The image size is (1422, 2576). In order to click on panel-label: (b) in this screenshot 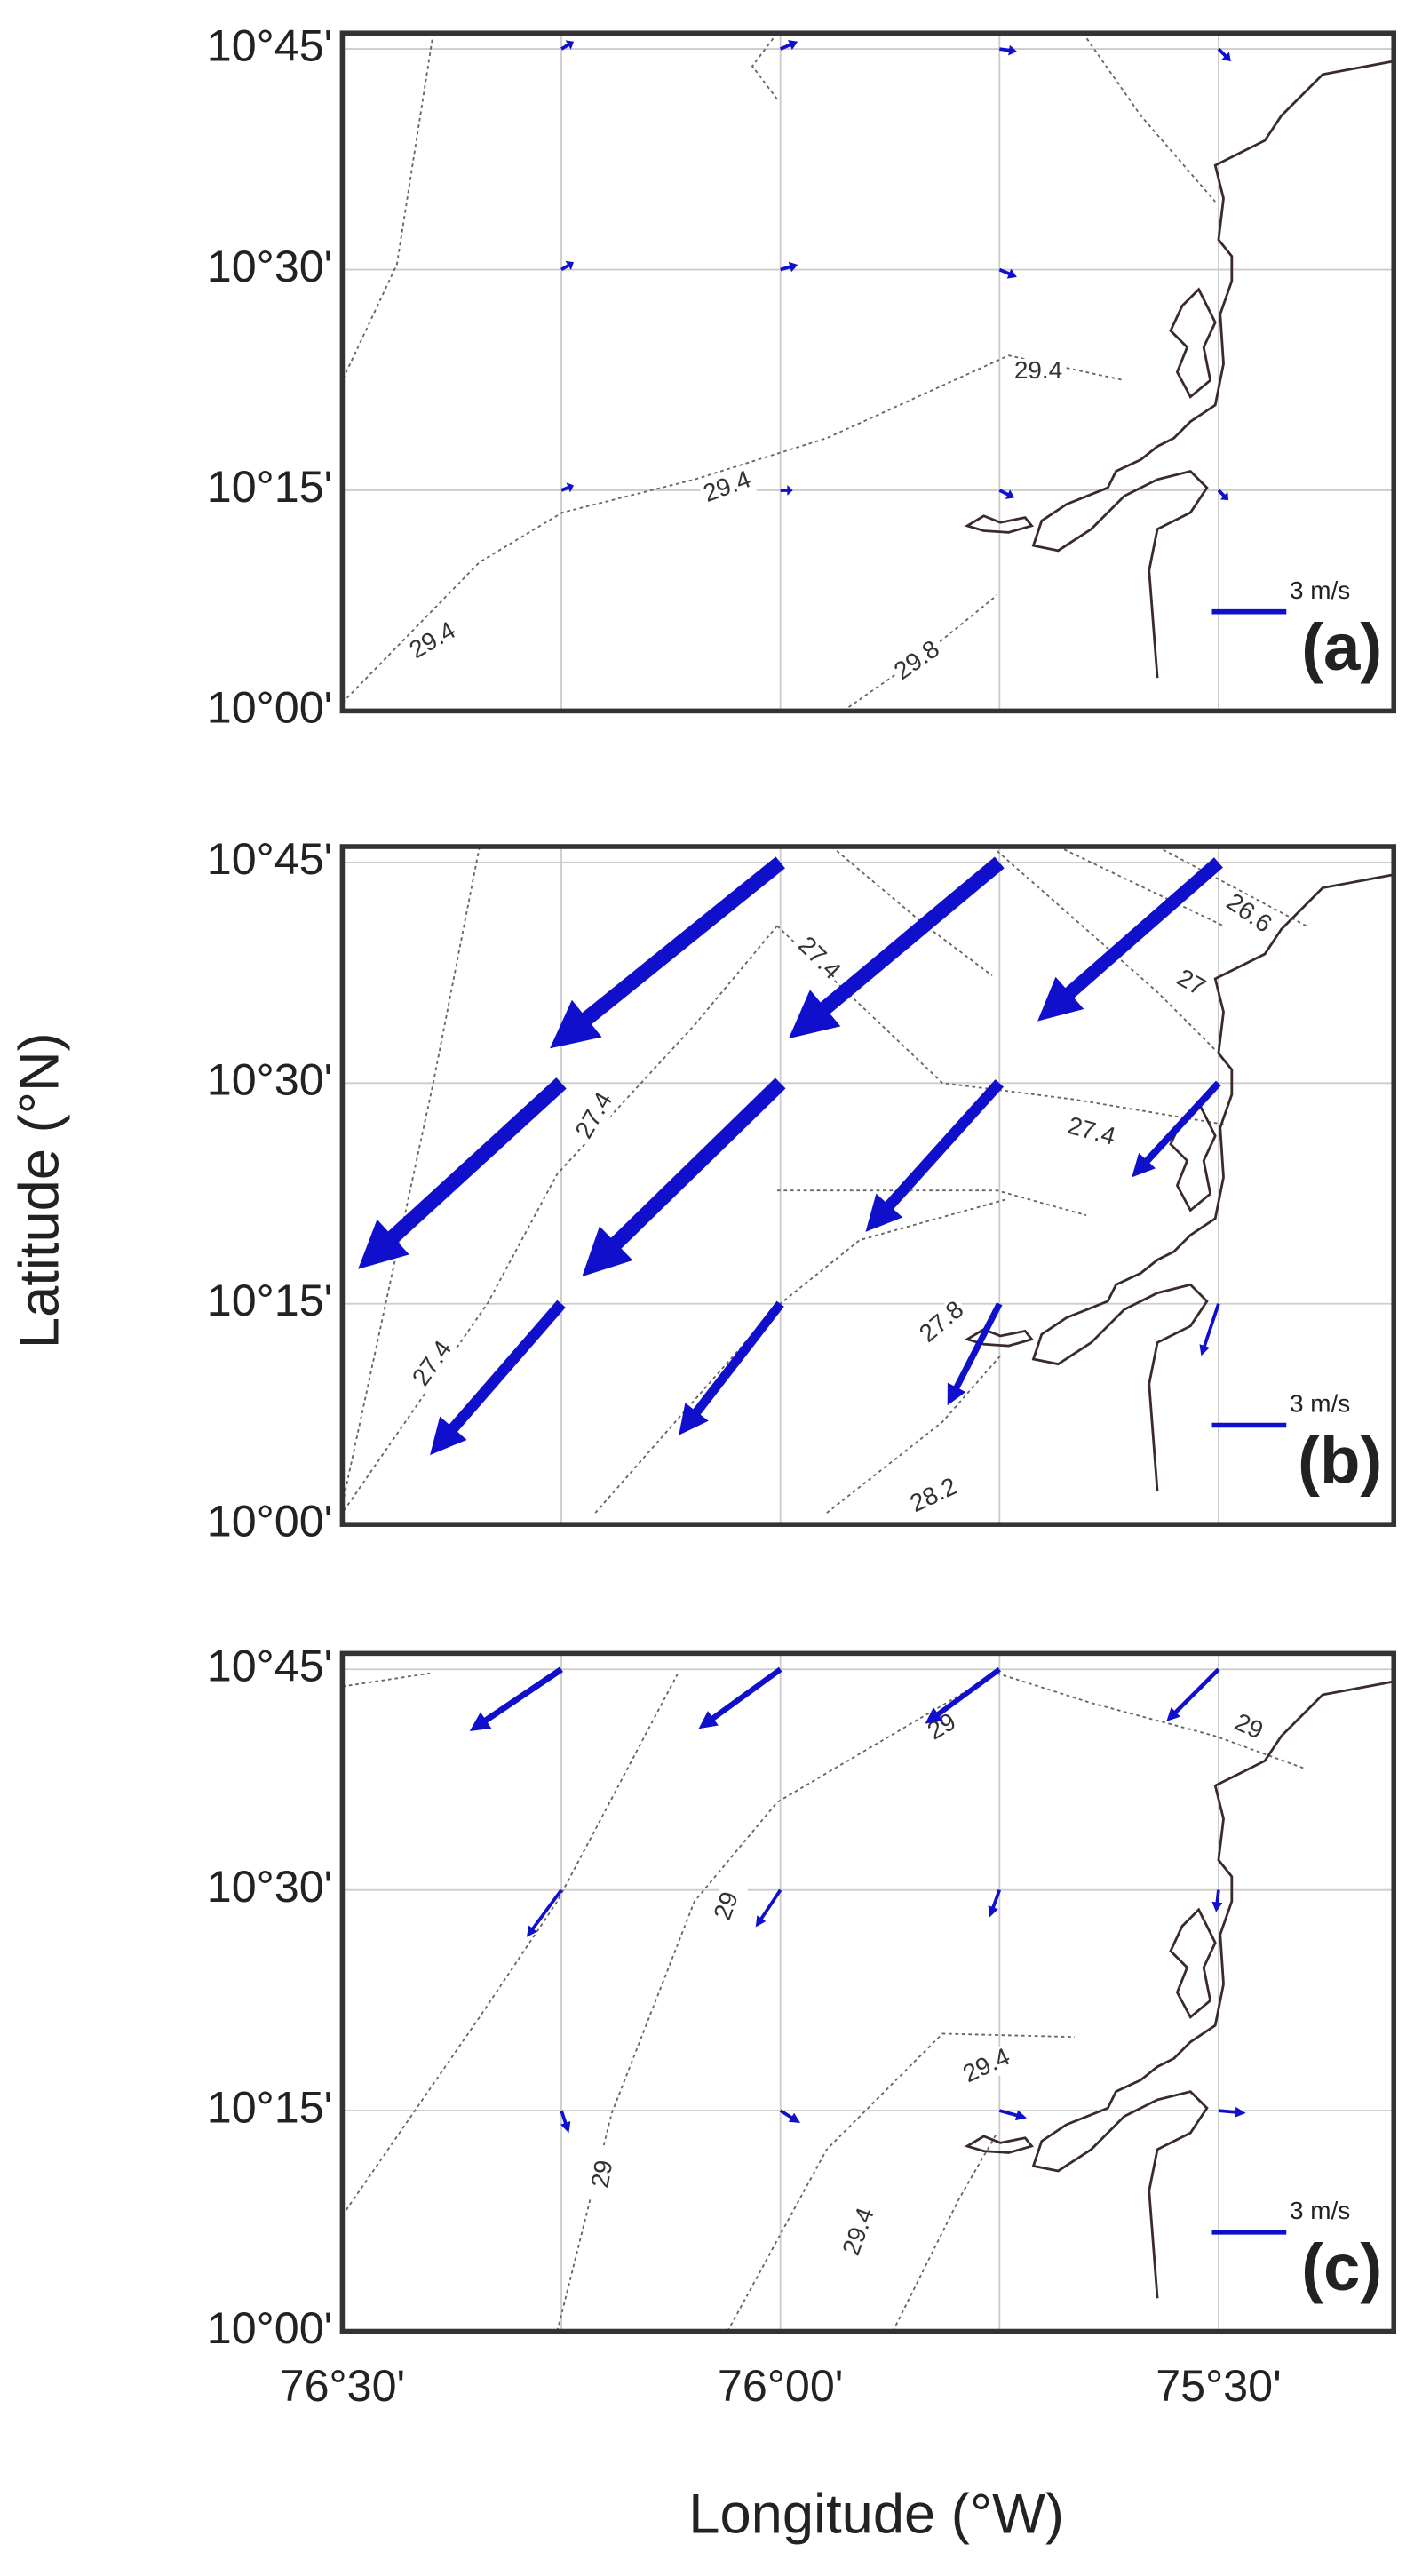, I will do `click(1340, 1461)`.